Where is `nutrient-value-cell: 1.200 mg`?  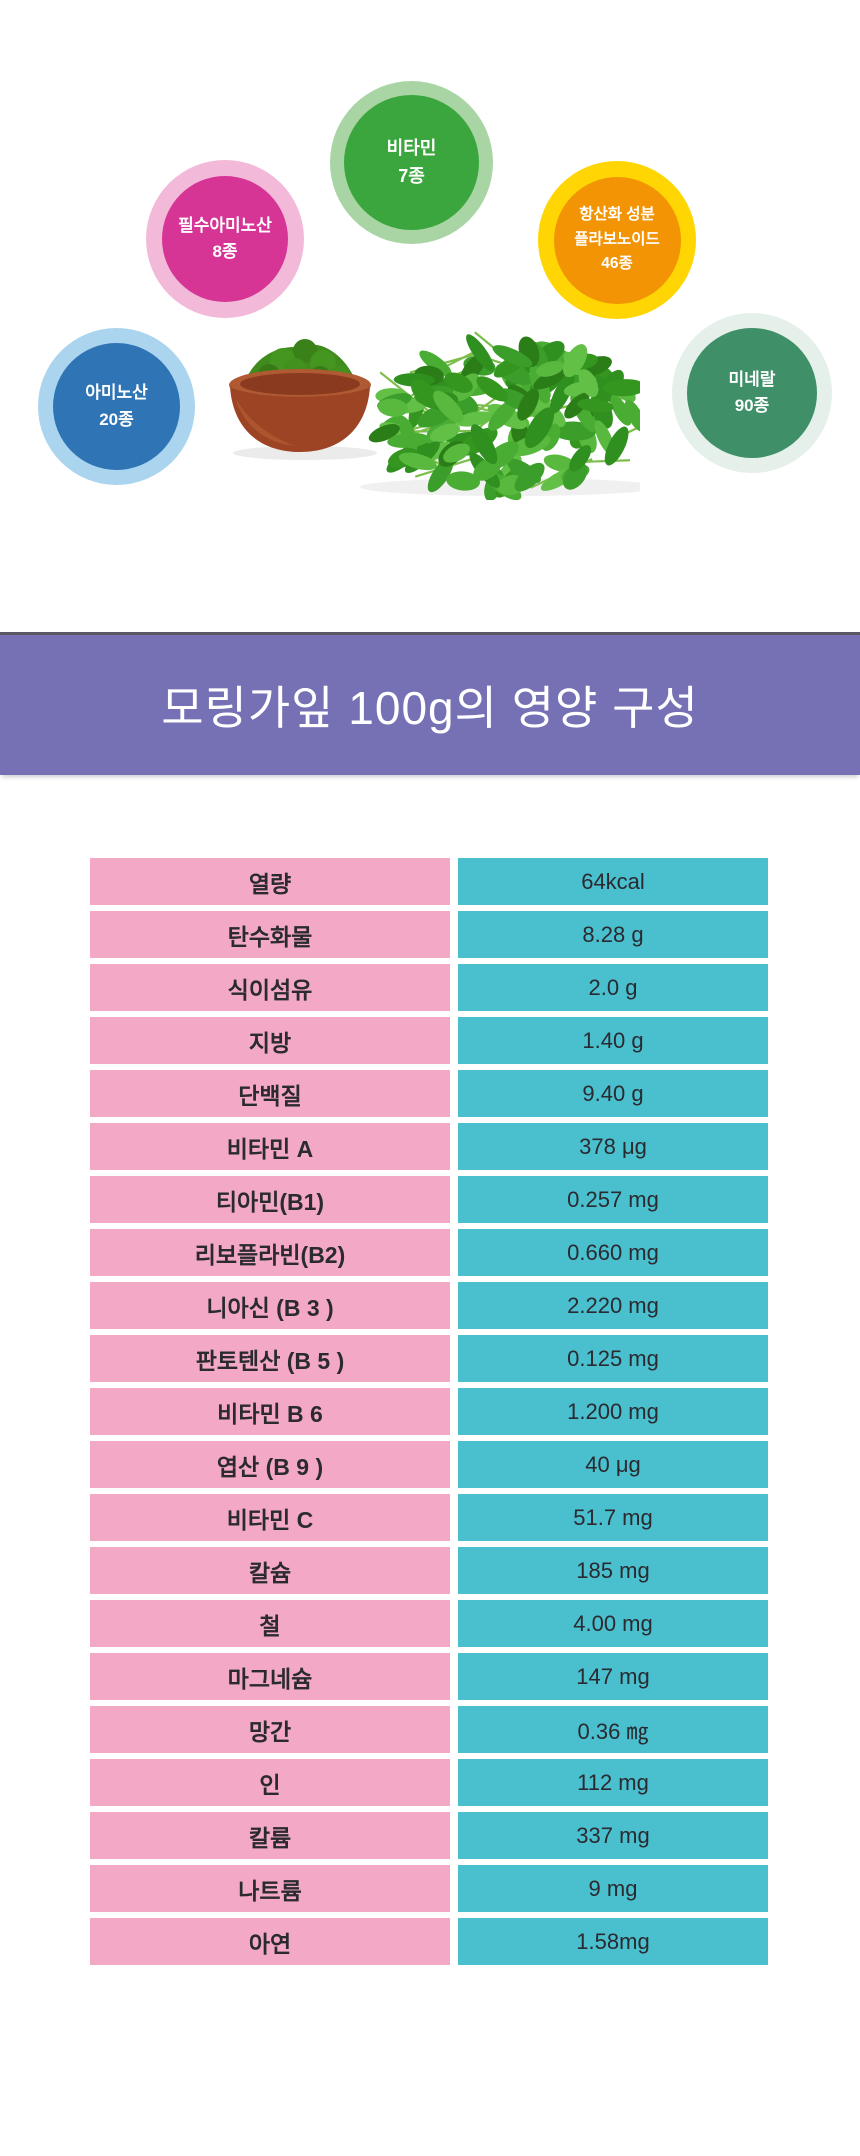 nutrient-value-cell: 1.200 mg is located at coordinates (613, 1411).